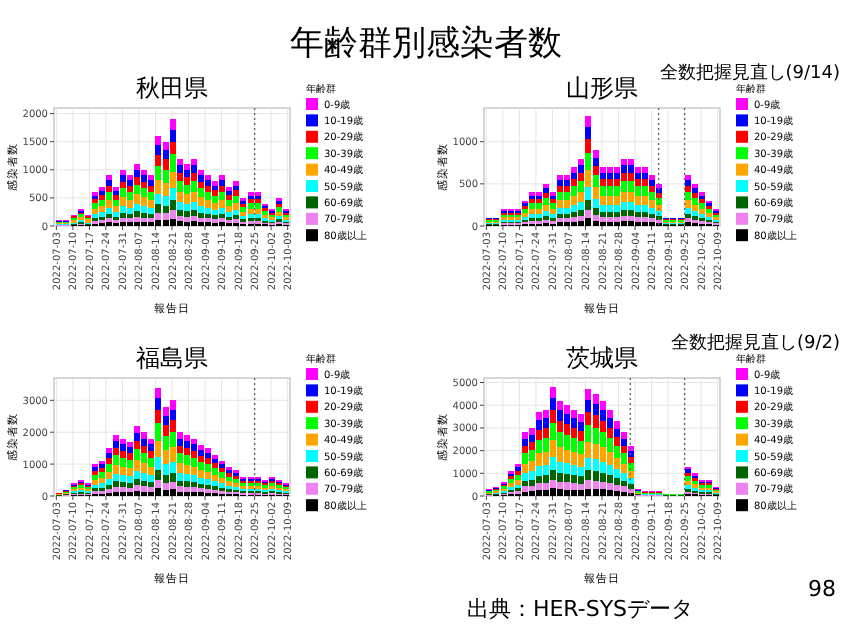 This screenshot has width=854, height=640. Describe the element at coordinates (426, 44) in the screenshot. I see `text: 年齢群別感染者数` at that location.